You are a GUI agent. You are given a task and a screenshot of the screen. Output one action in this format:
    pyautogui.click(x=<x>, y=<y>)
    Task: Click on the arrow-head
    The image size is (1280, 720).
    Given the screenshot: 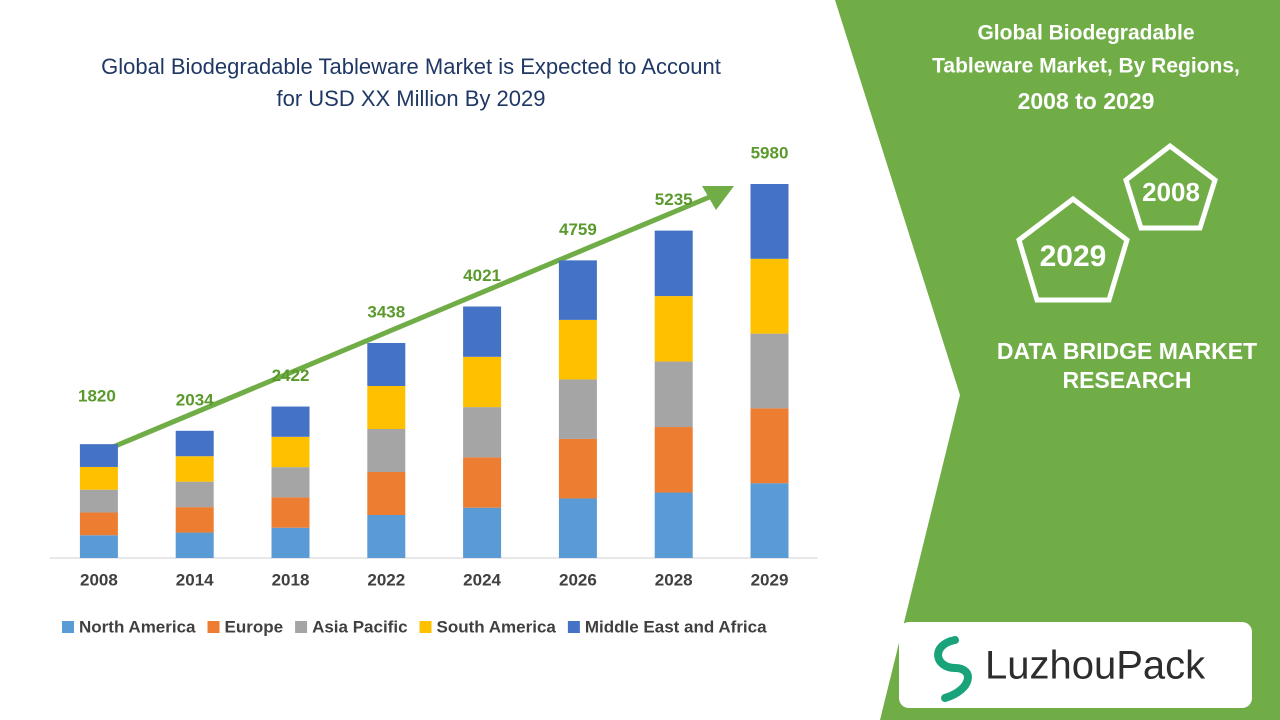 What is the action you would take?
    pyautogui.click(x=718, y=198)
    